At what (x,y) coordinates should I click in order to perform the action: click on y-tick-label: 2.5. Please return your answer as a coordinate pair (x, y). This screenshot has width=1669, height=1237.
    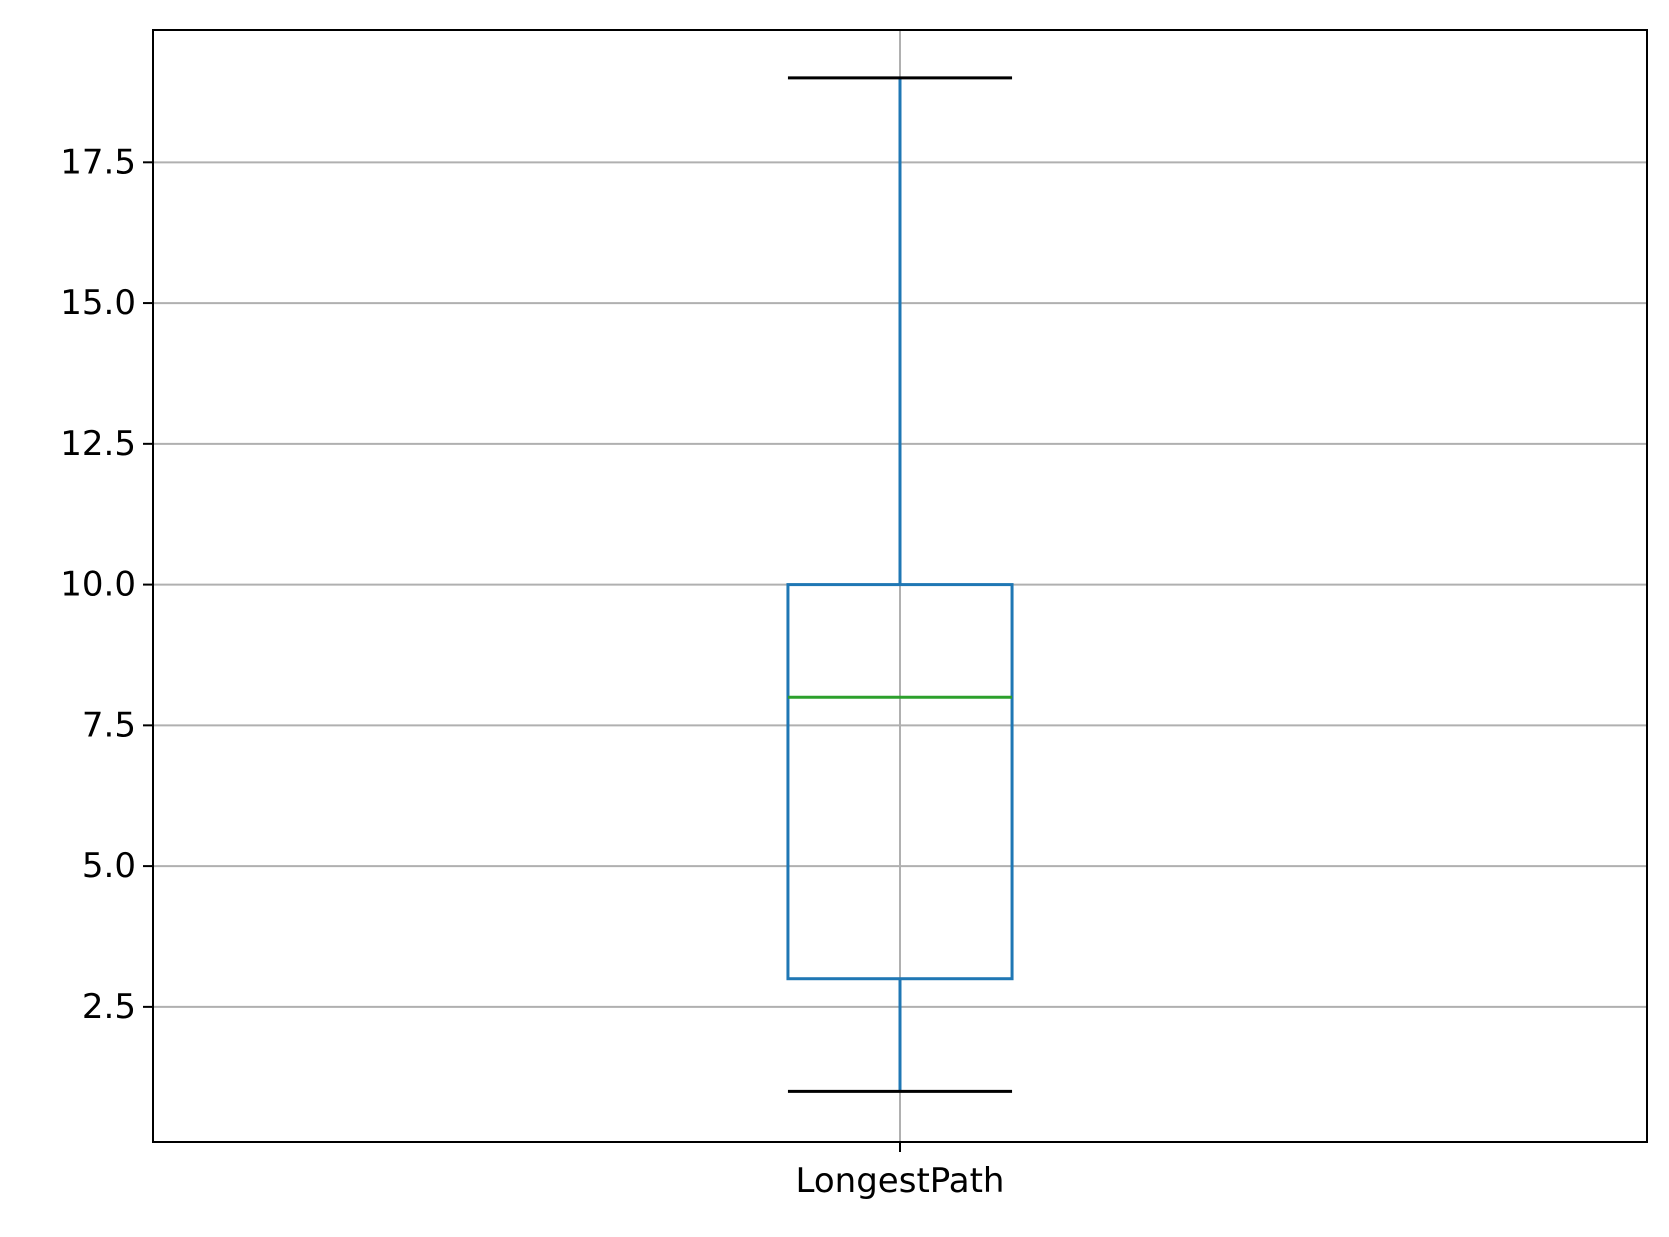
    Looking at the image, I should click on (109, 1007).